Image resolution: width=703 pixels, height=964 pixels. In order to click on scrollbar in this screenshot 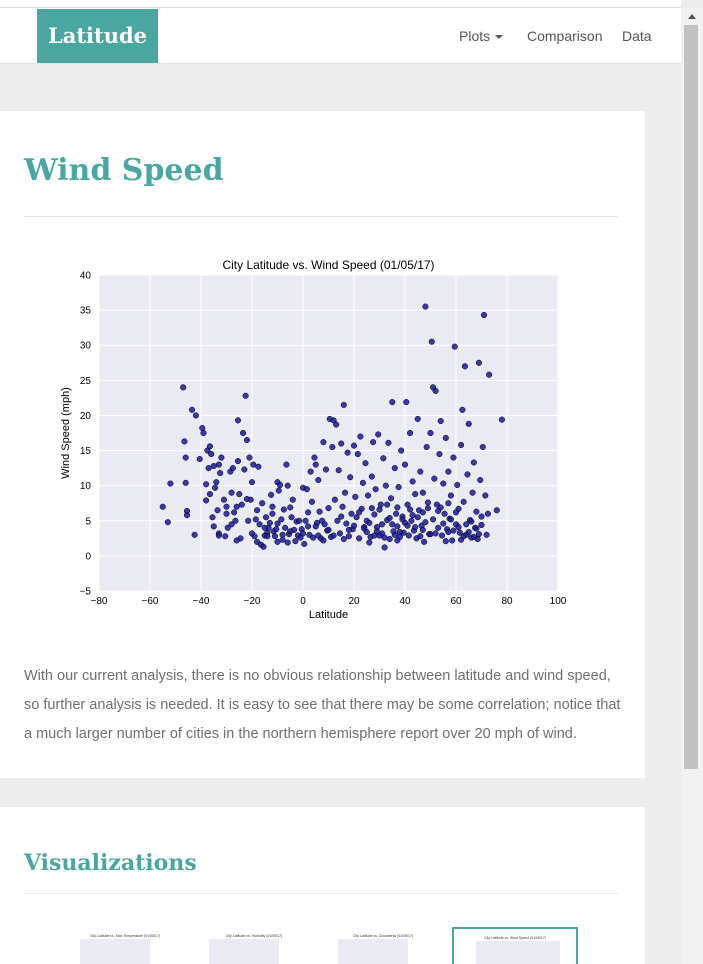, I will do `click(692, 486)`.